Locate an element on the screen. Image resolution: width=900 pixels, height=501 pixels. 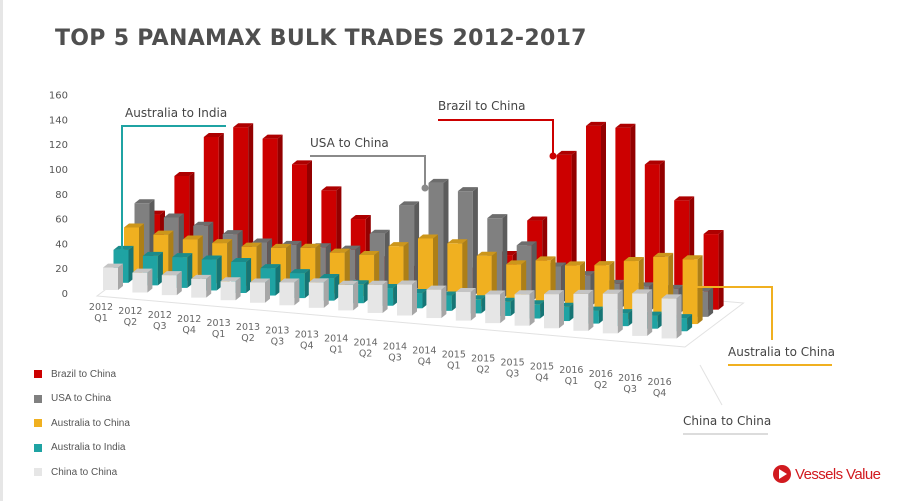
brand-name: Vessels Value is located at coordinates (838, 474).